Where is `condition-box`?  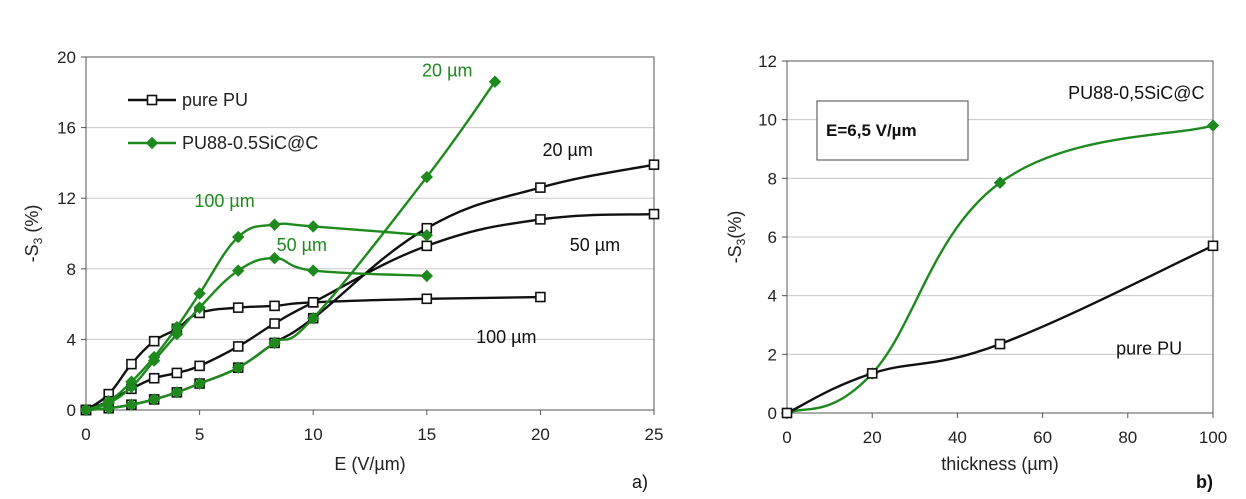 condition-box is located at coordinates (892, 130).